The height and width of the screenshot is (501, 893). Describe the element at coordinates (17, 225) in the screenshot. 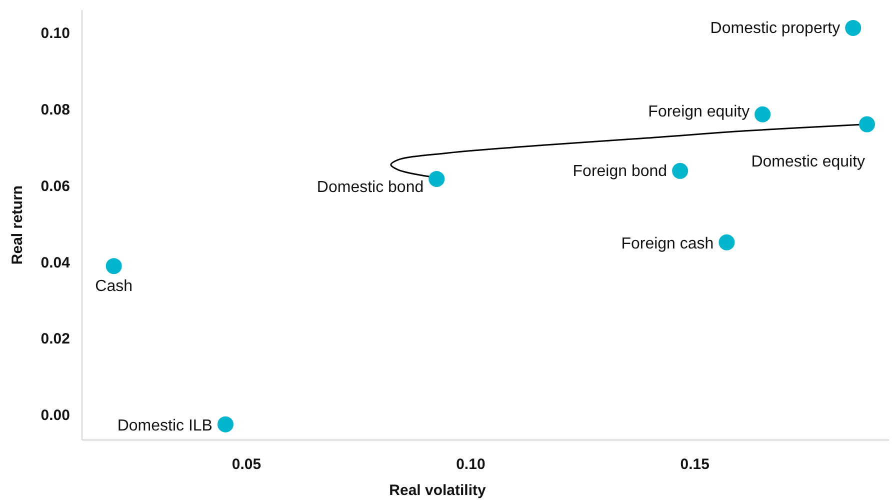

I see `y-axis-title: Real return` at that location.